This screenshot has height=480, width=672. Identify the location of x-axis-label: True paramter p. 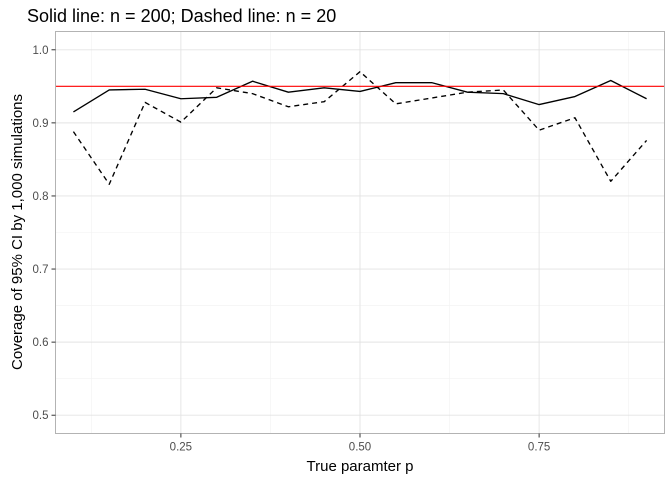
(360, 466).